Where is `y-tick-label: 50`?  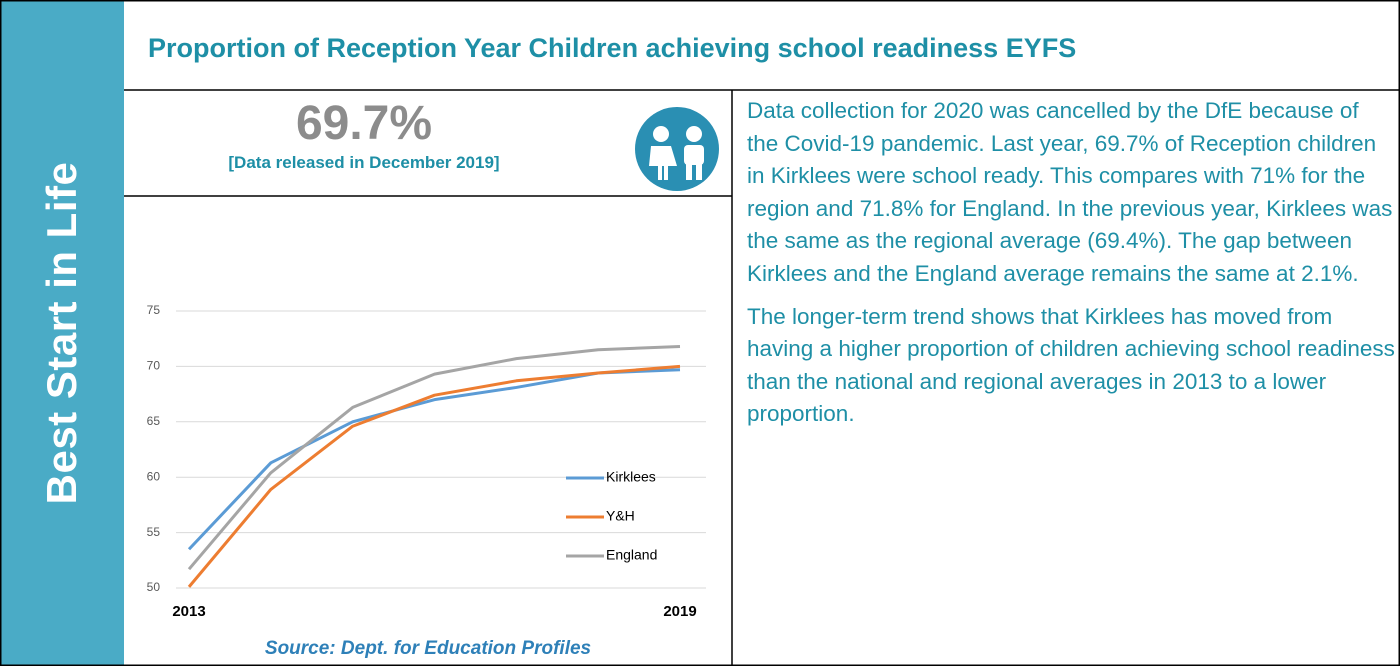
y-tick-label: 50 is located at coordinates (154, 587).